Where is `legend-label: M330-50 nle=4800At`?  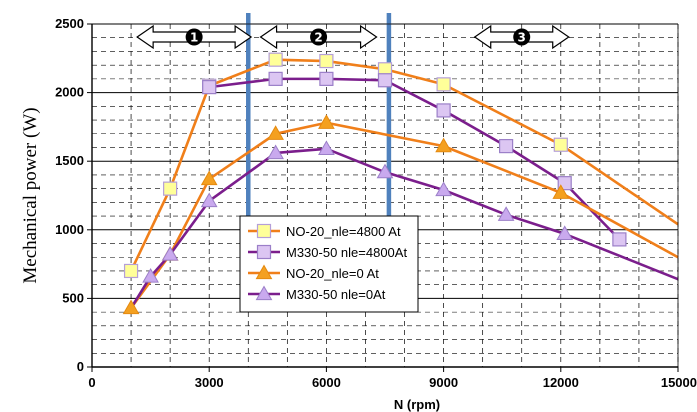
legend-label: M330-50 nle=4800At is located at coordinates (346, 252).